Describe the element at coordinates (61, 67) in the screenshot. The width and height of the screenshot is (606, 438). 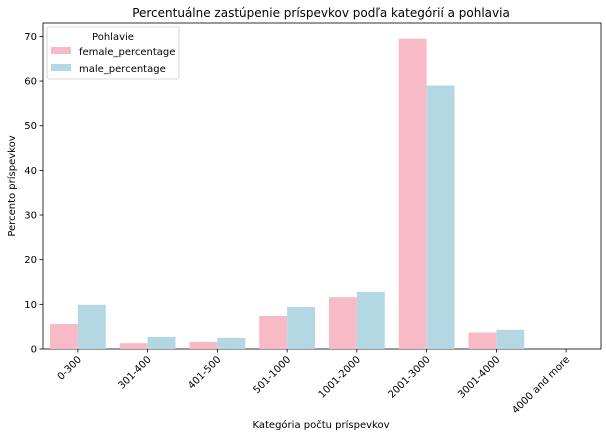
I see `legend-swatch-male` at that location.